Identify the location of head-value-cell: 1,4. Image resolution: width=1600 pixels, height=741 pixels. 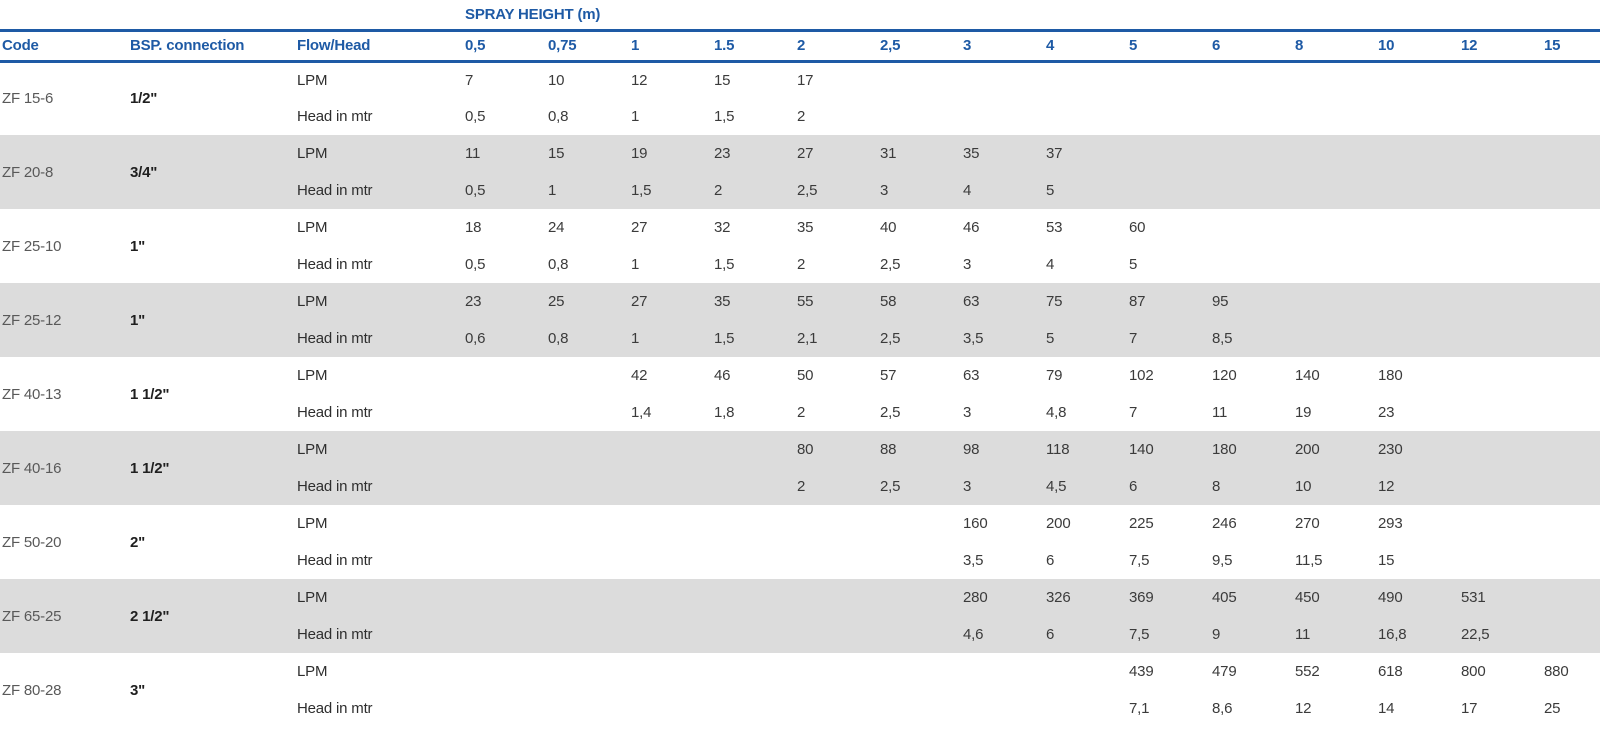
(641, 412).